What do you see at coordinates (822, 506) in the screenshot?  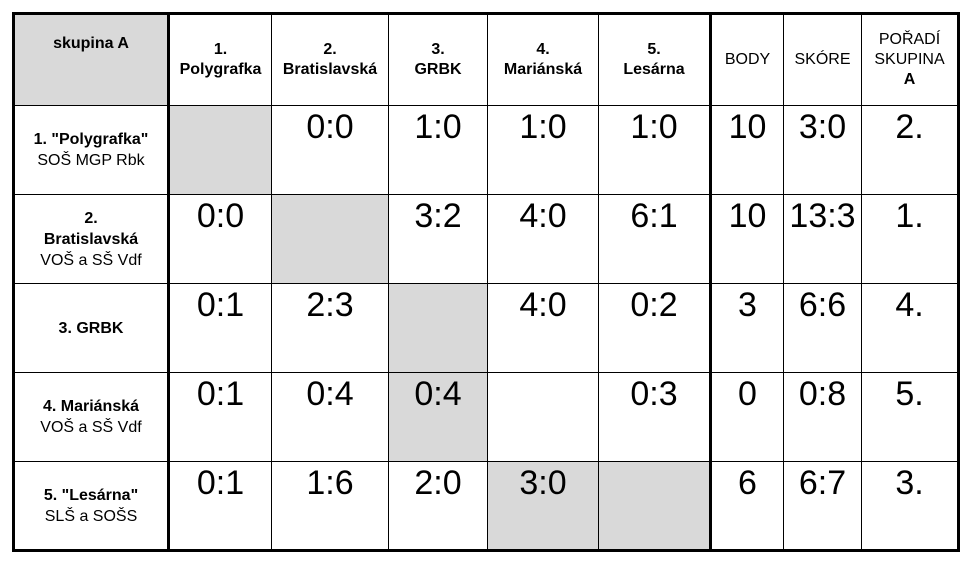 I see `score-cell: 6:7` at bounding box center [822, 506].